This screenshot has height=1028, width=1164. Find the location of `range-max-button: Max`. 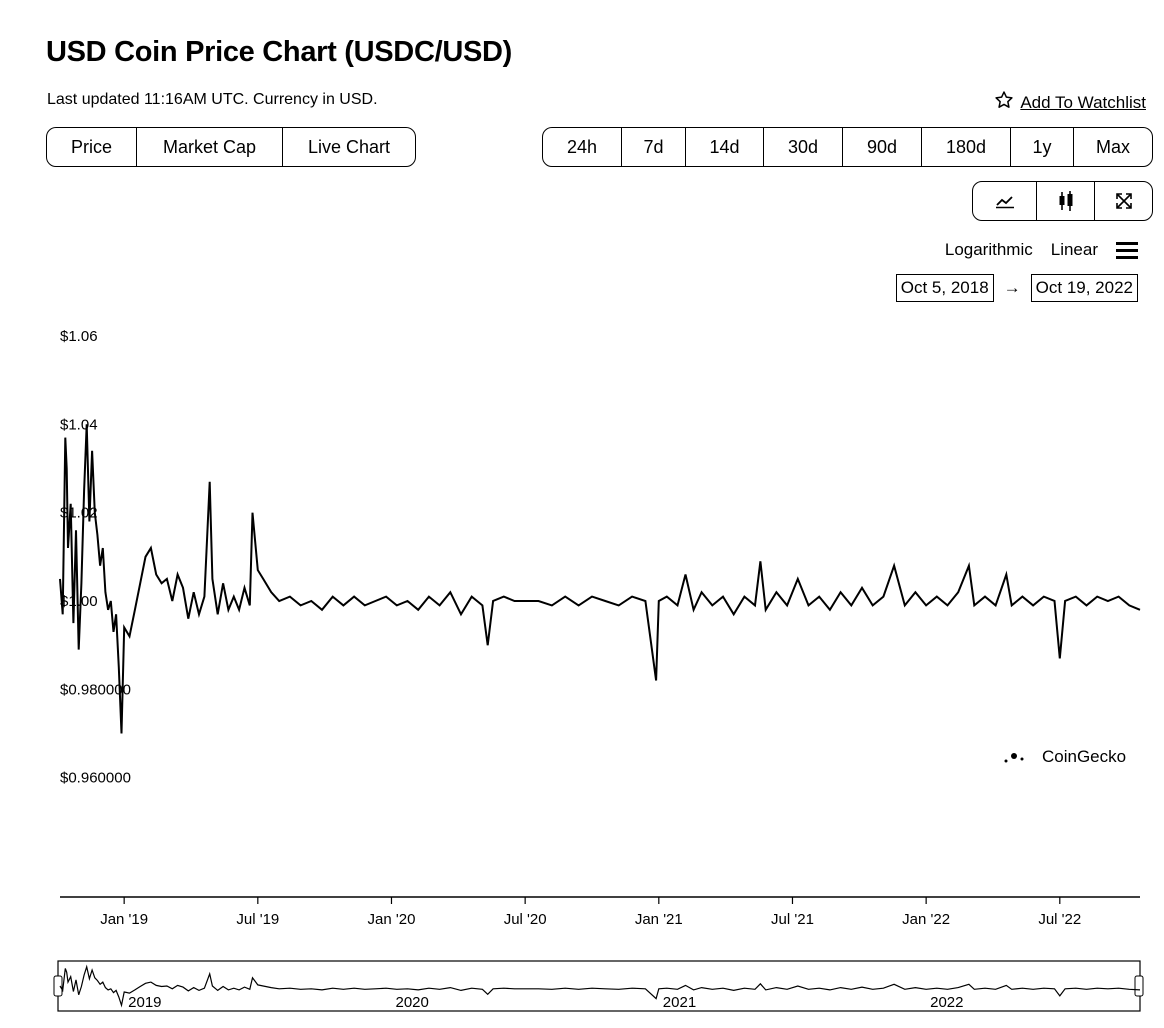

range-max-button: Max is located at coordinates (1112, 147).